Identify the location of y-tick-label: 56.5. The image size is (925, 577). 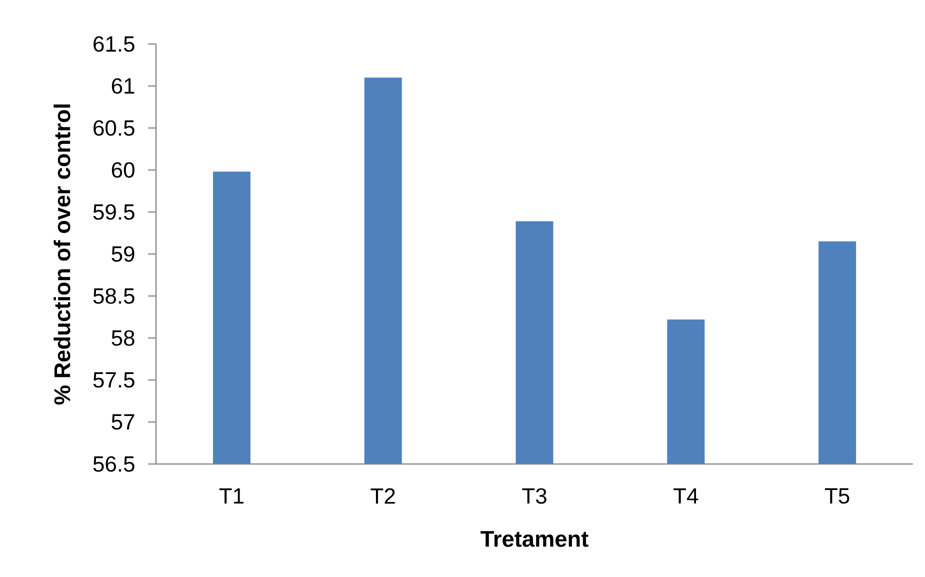
(113, 464).